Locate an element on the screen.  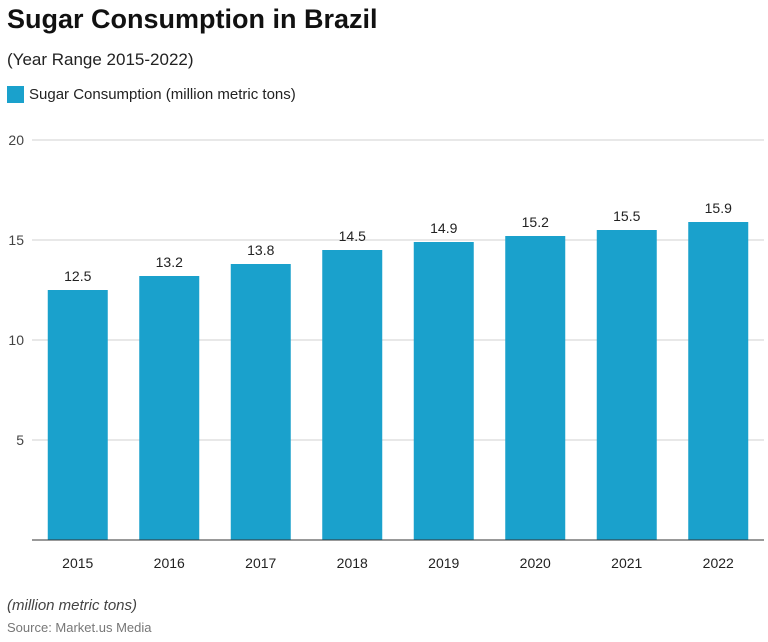
y-tick-label: 15 is located at coordinates (16, 240).